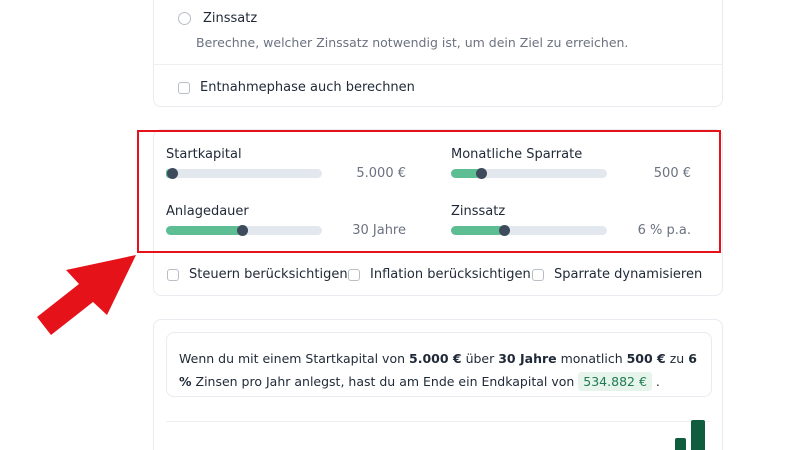 Image resolution: width=800 pixels, height=450 pixels. Describe the element at coordinates (655, 381) in the screenshot. I see `result-text: .` at that location.